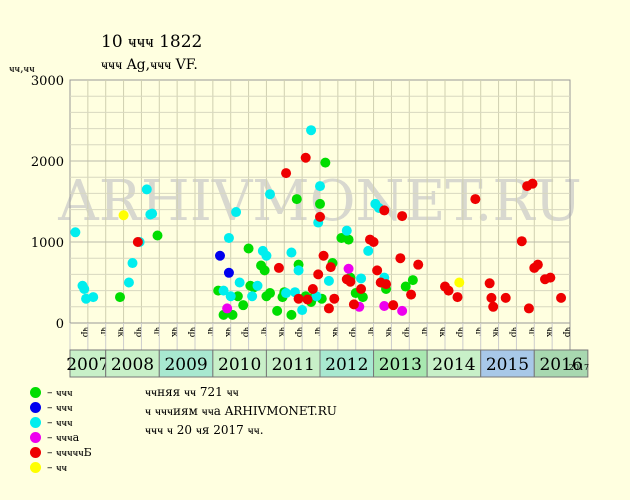 The height and width of the screenshot is (500, 630). Describe the element at coordinates (579, 367) in the screenshot. I see `year-label: 2017` at that location.